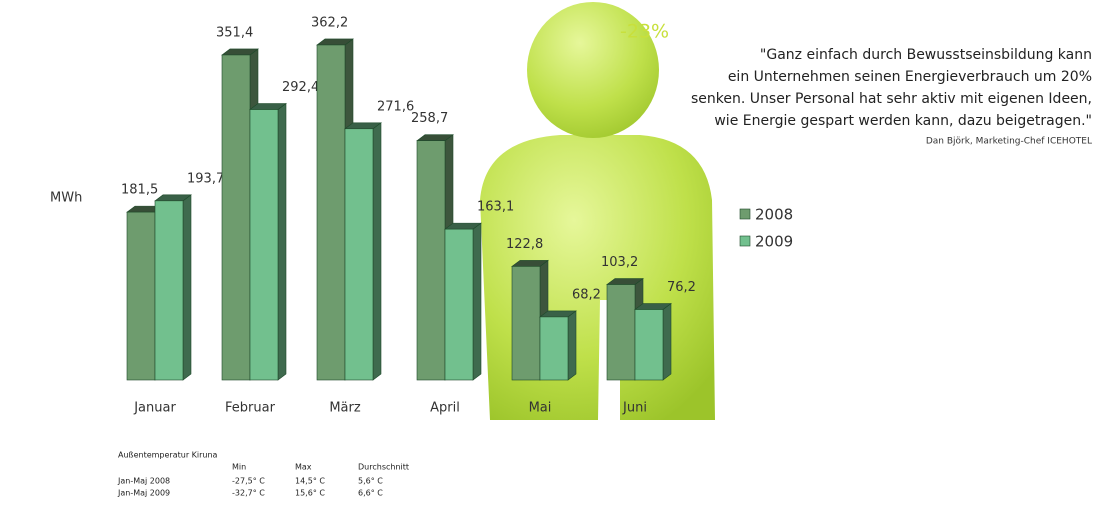  What do you see at coordinates (139, 190) in the screenshot?
I see `value-label: 181,5` at bounding box center [139, 190].